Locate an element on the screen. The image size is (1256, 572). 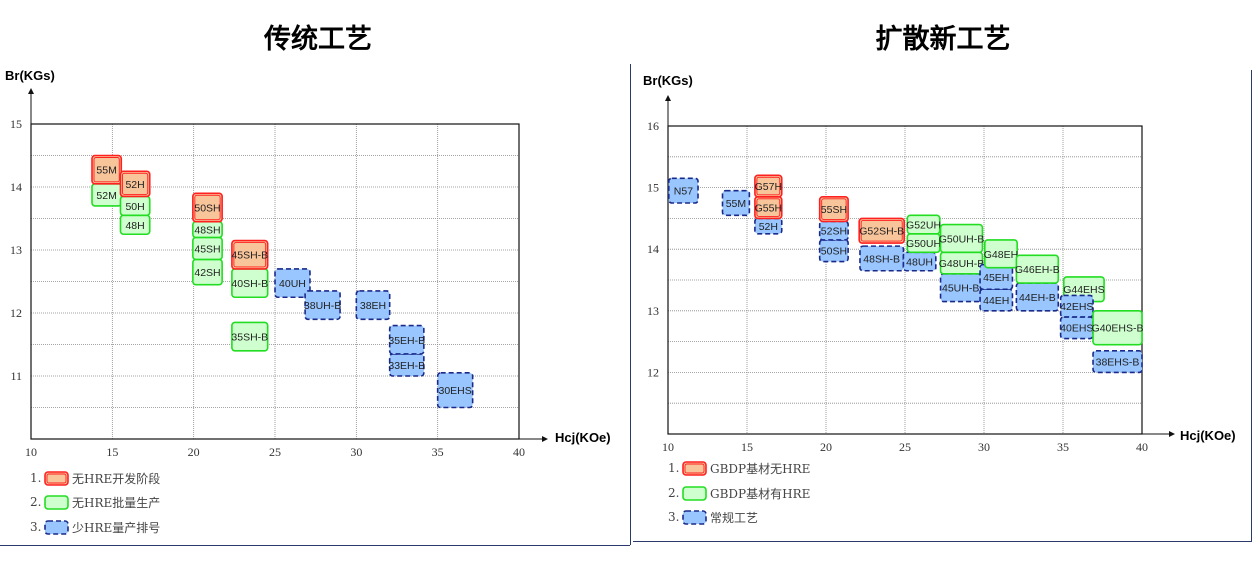
grade-box-g48eh: G48EH is located at coordinates (1000, 254).